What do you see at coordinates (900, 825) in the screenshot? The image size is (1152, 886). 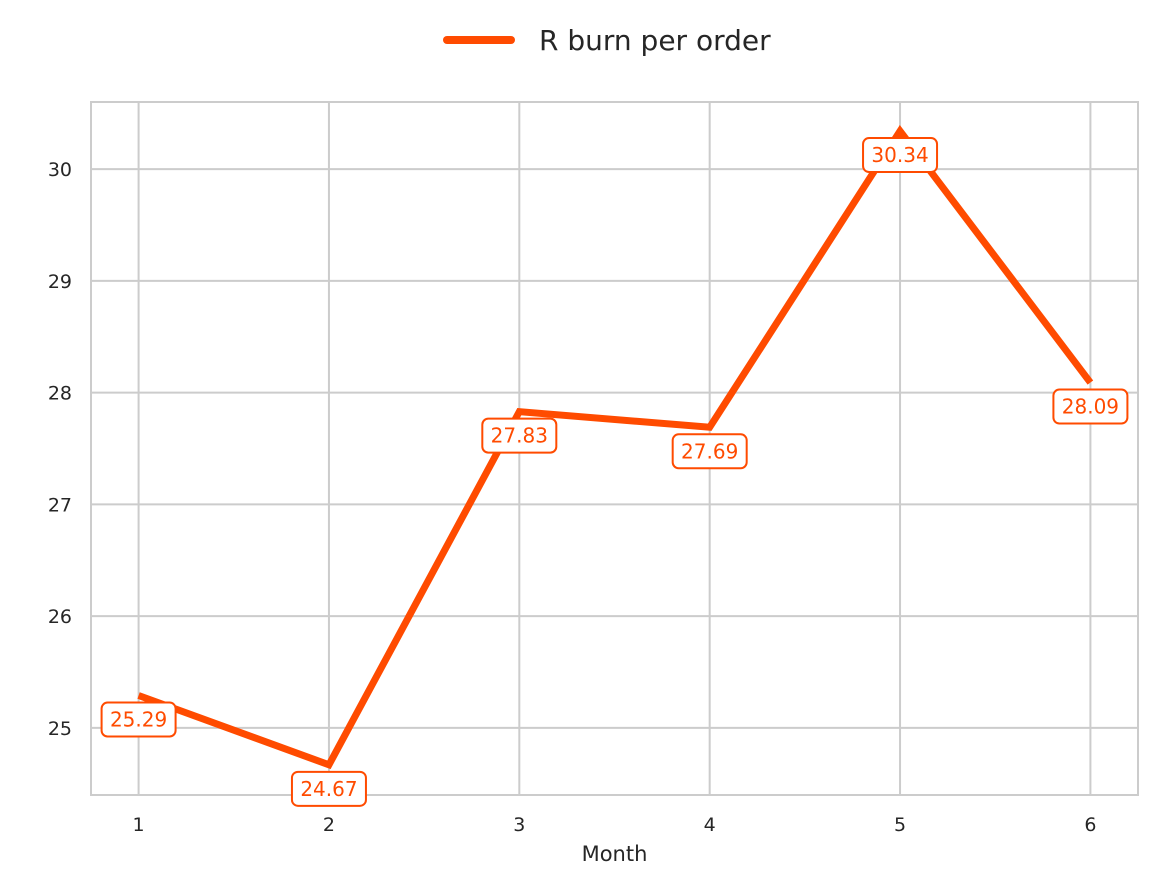 I see `x-tick-label: 5` at bounding box center [900, 825].